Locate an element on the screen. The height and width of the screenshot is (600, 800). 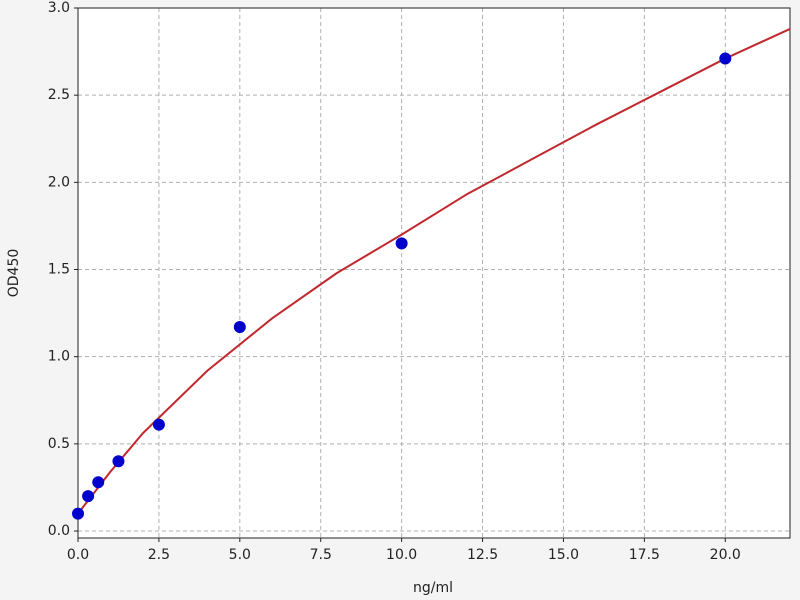
y-tick-label: 1.0 is located at coordinates (59, 357).